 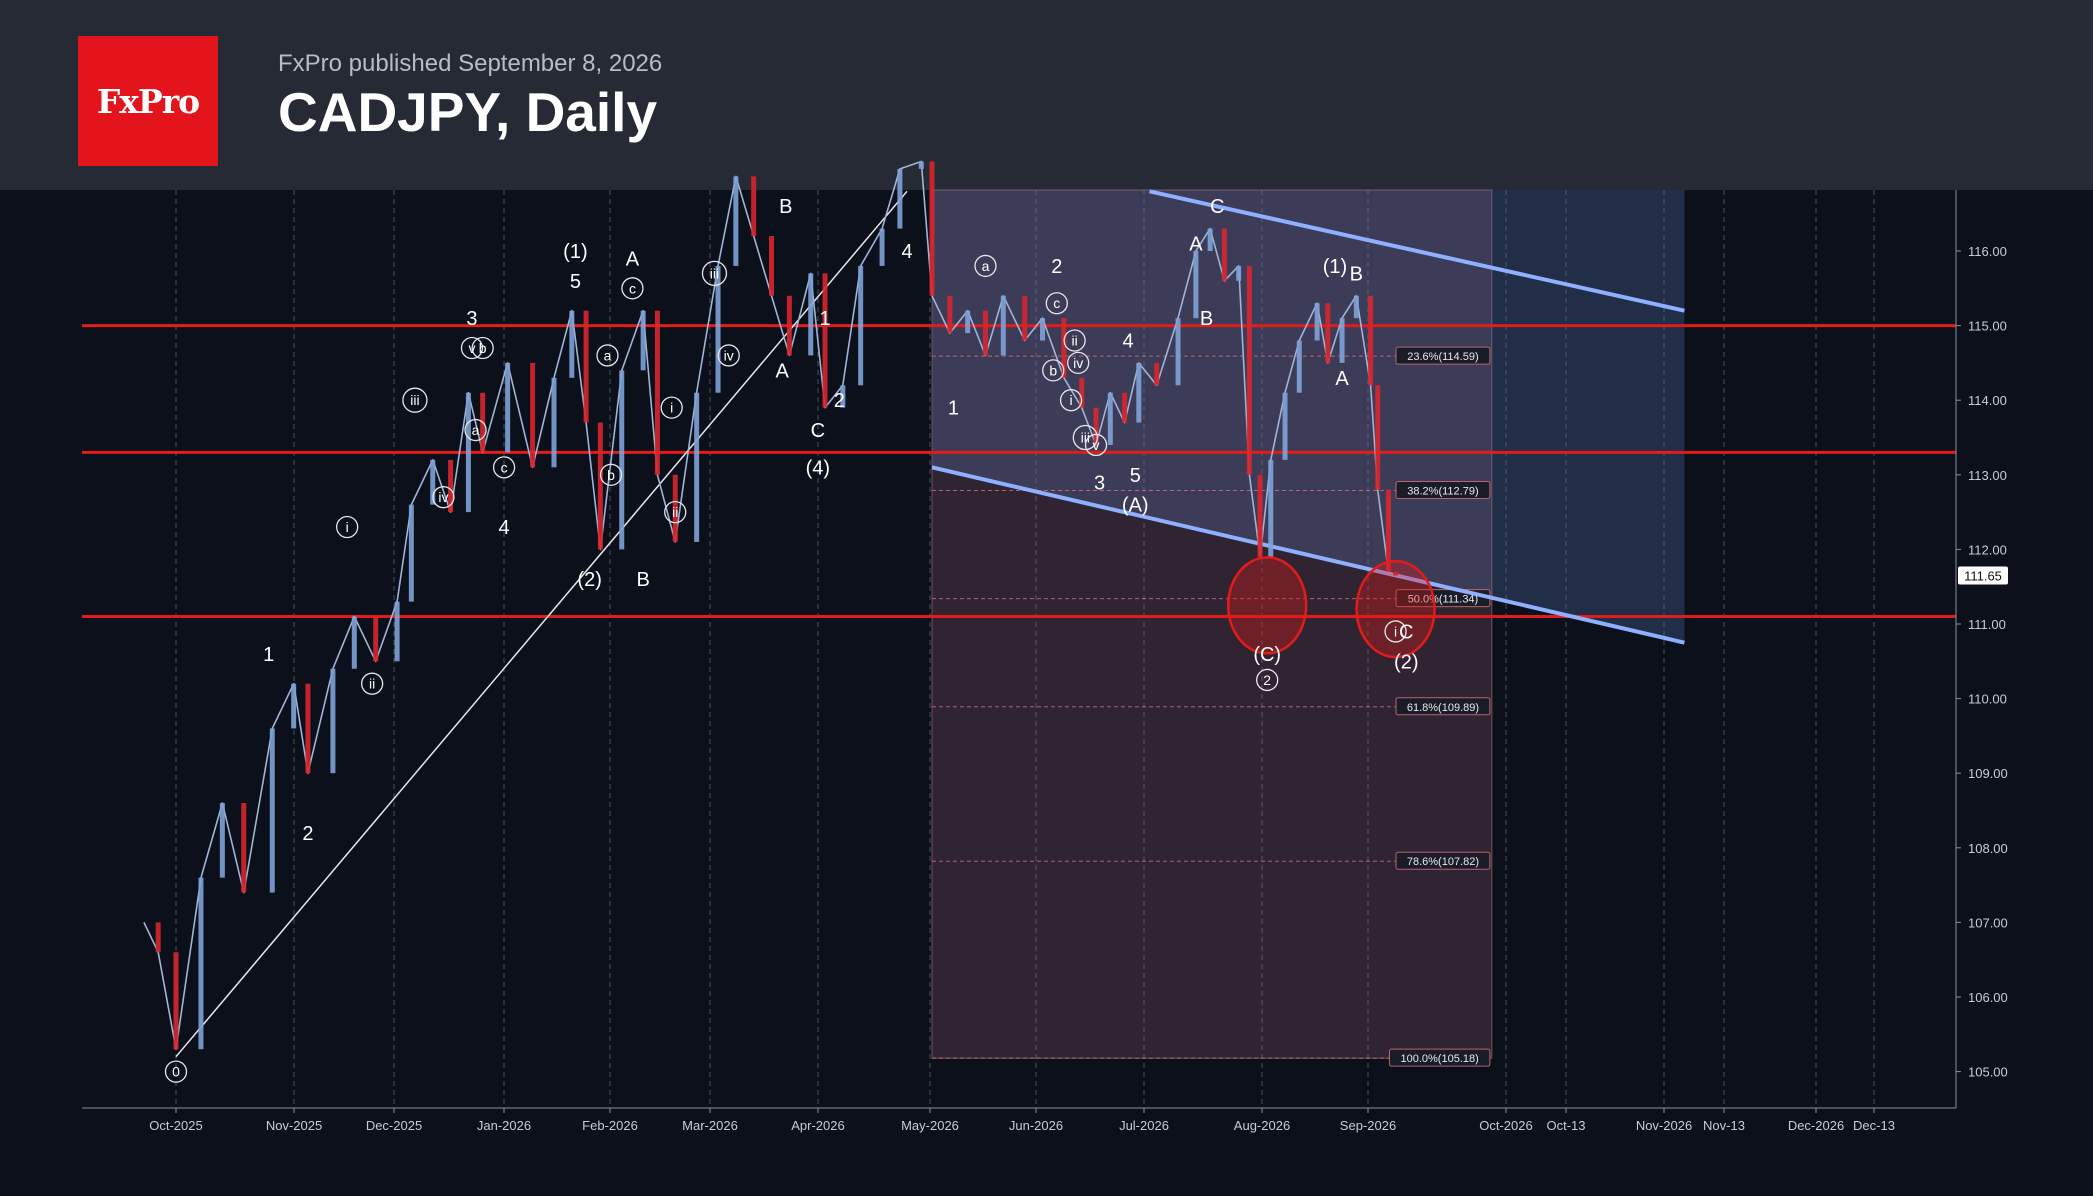 I want to click on wave-label: v, so click(x=1096, y=445).